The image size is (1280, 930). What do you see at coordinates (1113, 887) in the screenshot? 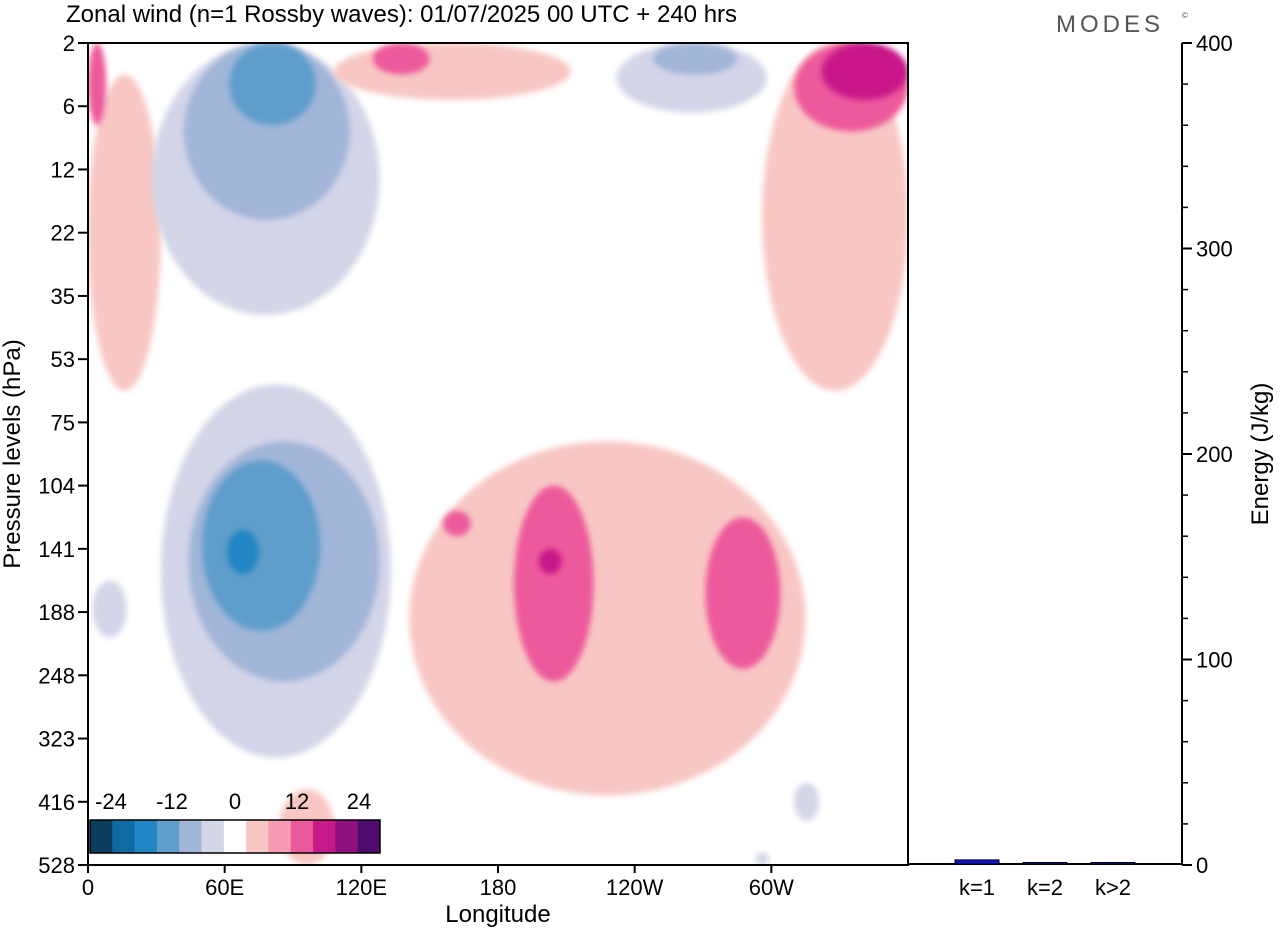
I see `energy-category-label: k>2` at bounding box center [1113, 887].